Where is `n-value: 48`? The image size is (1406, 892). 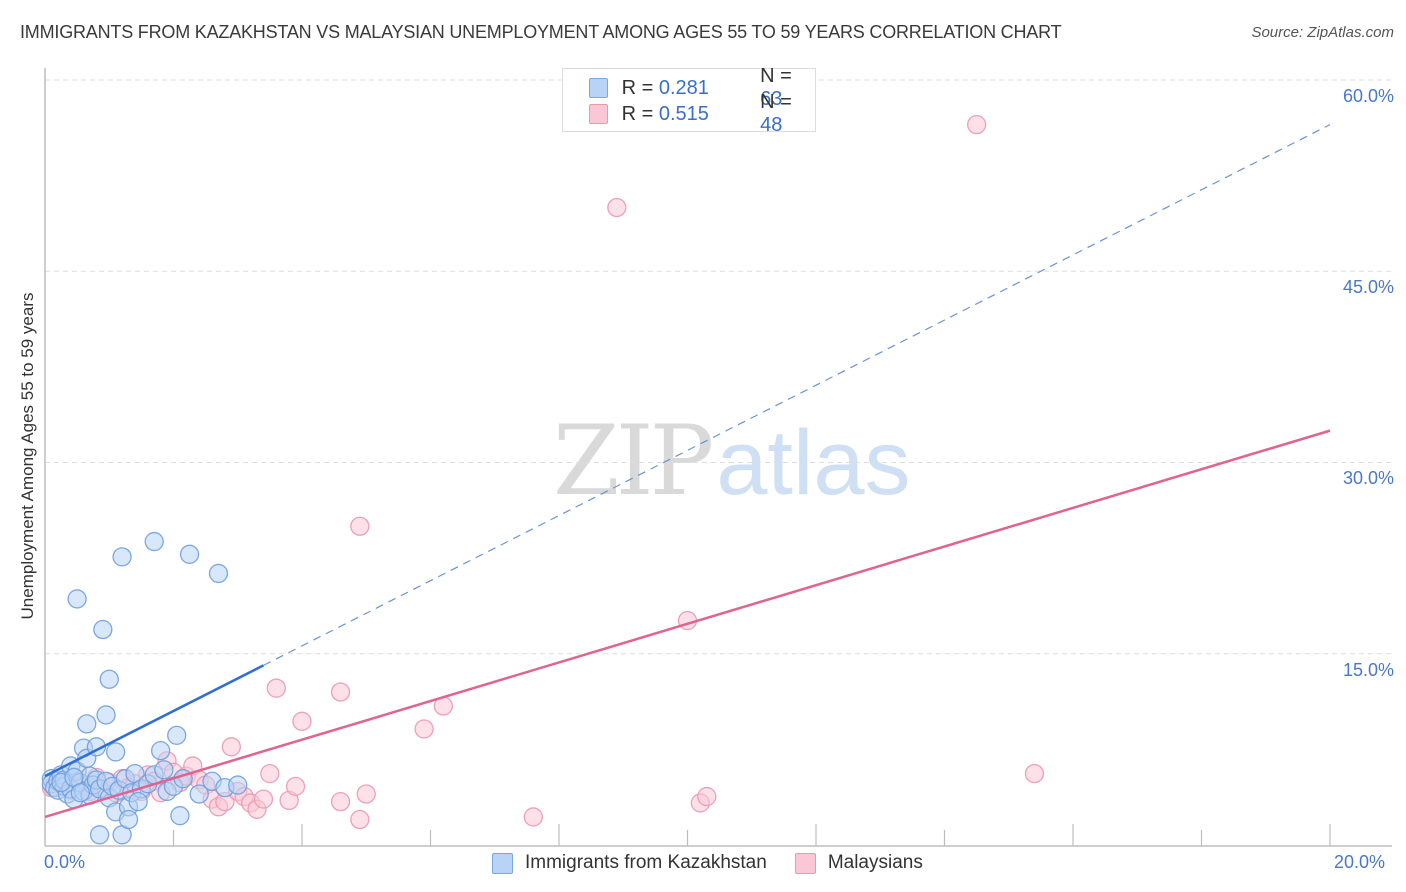 n-value: 48 is located at coordinates (771, 125).